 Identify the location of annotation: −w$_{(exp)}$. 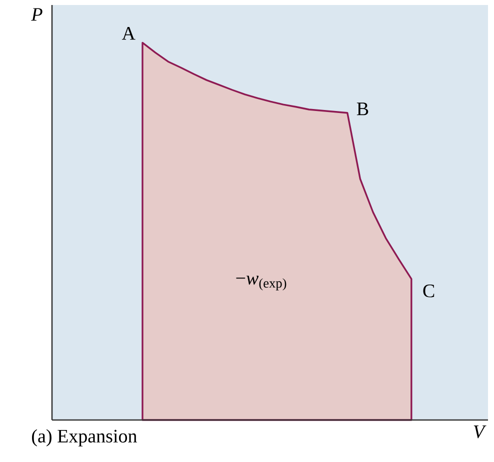
(261, 283).